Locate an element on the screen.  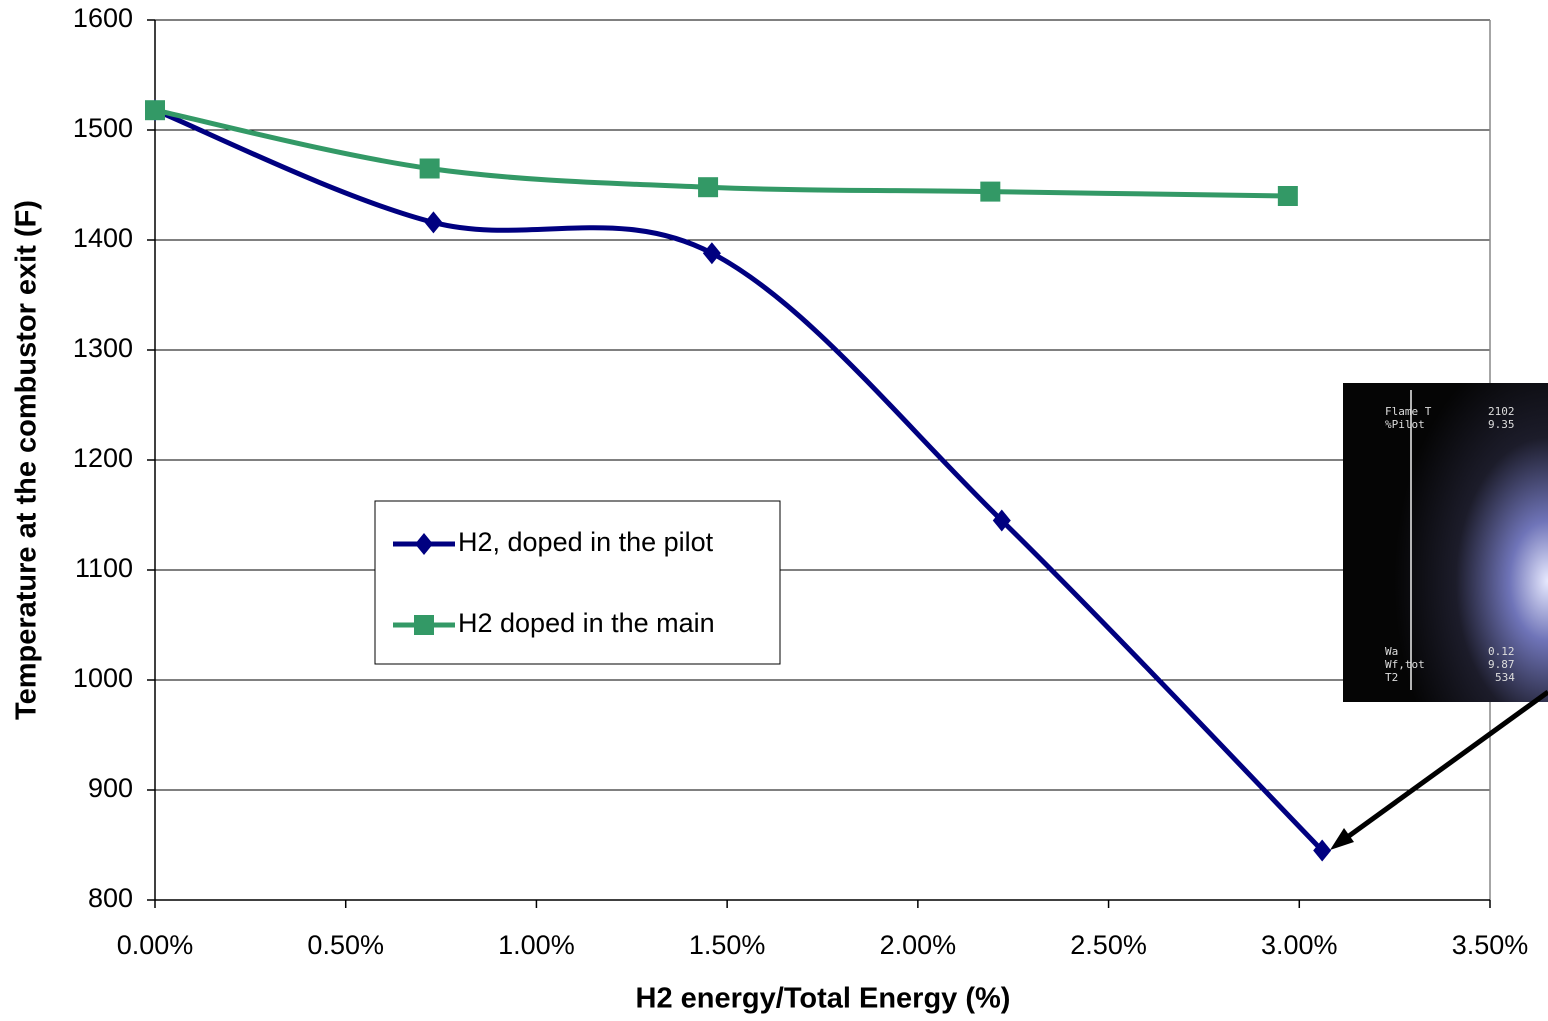
inset-text: Wa is located at coordinates (1391, 651).